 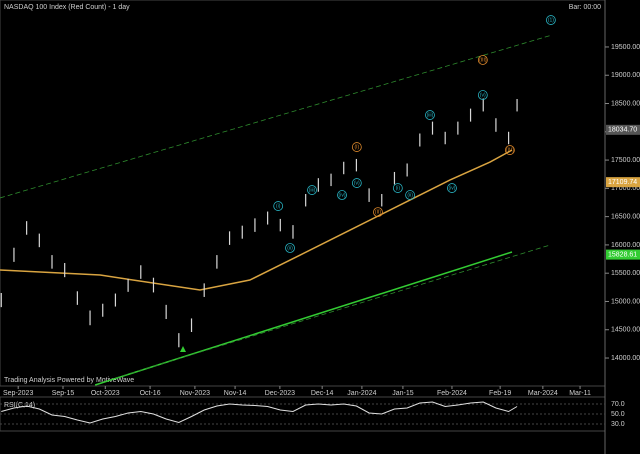 What do you see at coordinates (625, 47) in the screenshot?
I see `y-tick-label: 19500.00` at bounding box center [625, 47].